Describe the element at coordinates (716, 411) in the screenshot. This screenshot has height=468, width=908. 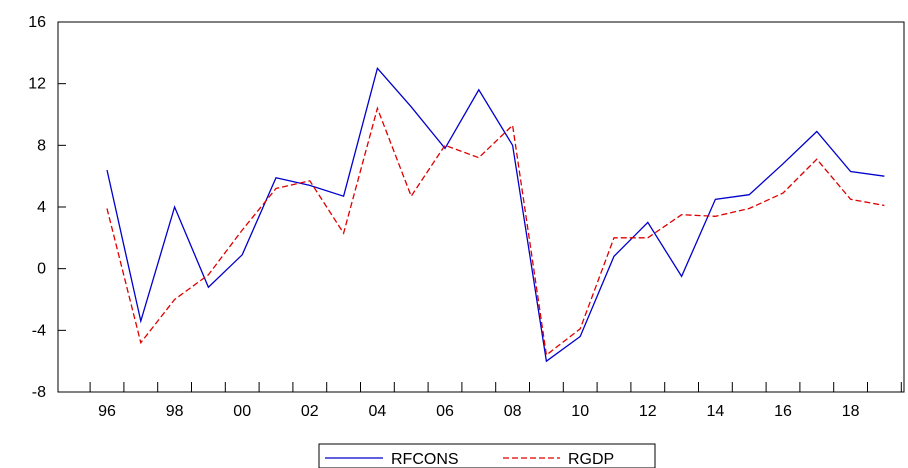
I see `x-tick-label: 14` at that location.